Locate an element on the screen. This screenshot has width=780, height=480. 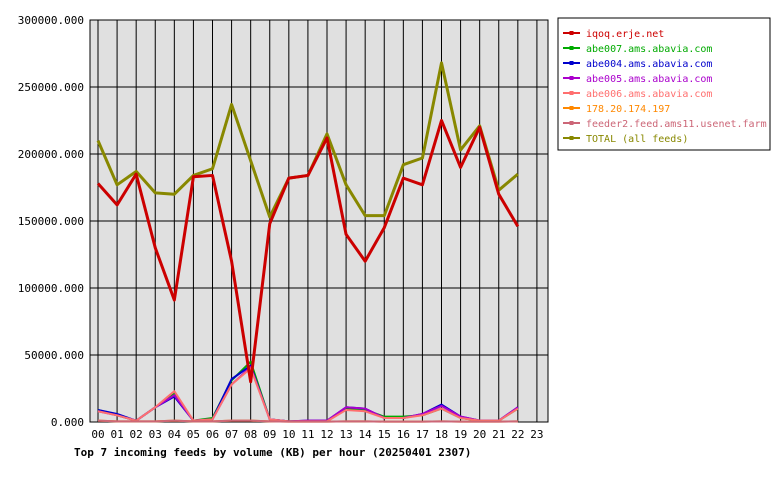
x-tick-label: 03 is located at coordinates (155, 434).